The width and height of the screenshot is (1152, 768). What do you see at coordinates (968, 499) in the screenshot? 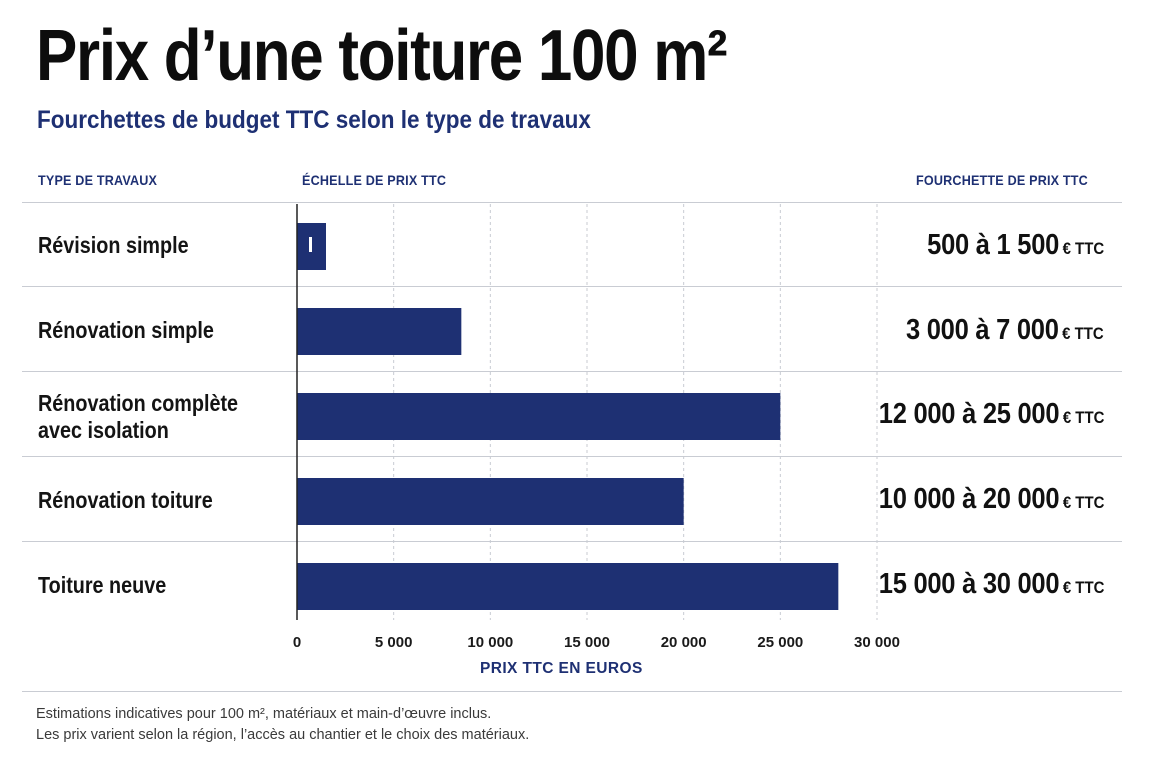
I see `range-value: 10 000 à 20 000` at bounding box center [968, 499].